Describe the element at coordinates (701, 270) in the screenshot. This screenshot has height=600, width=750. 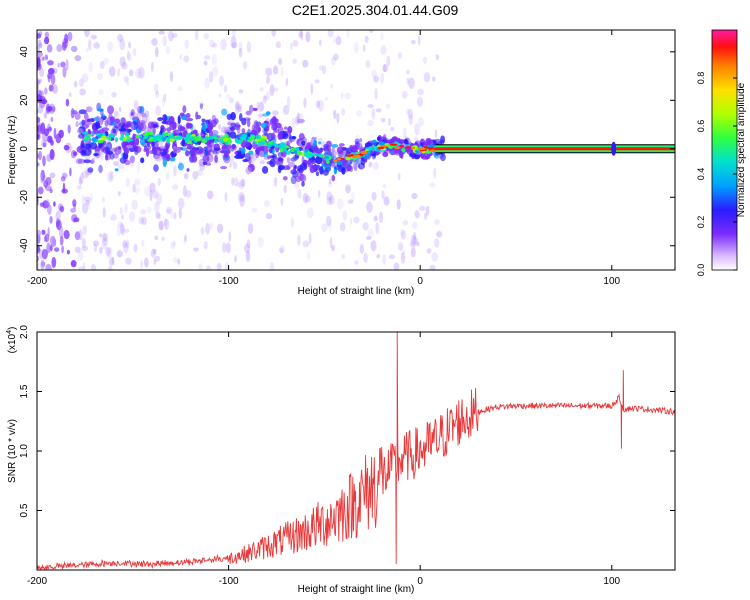
I see `colorbar-tick-label: 0.0` at that location.